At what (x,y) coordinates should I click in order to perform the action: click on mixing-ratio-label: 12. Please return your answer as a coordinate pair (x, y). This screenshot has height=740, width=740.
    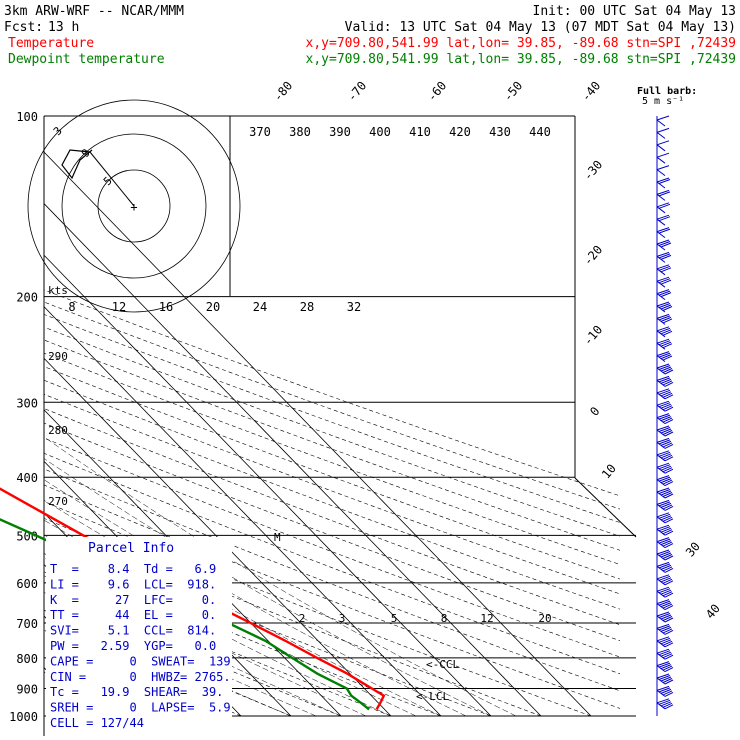
    Looking at the image, I should click on (486, 618).